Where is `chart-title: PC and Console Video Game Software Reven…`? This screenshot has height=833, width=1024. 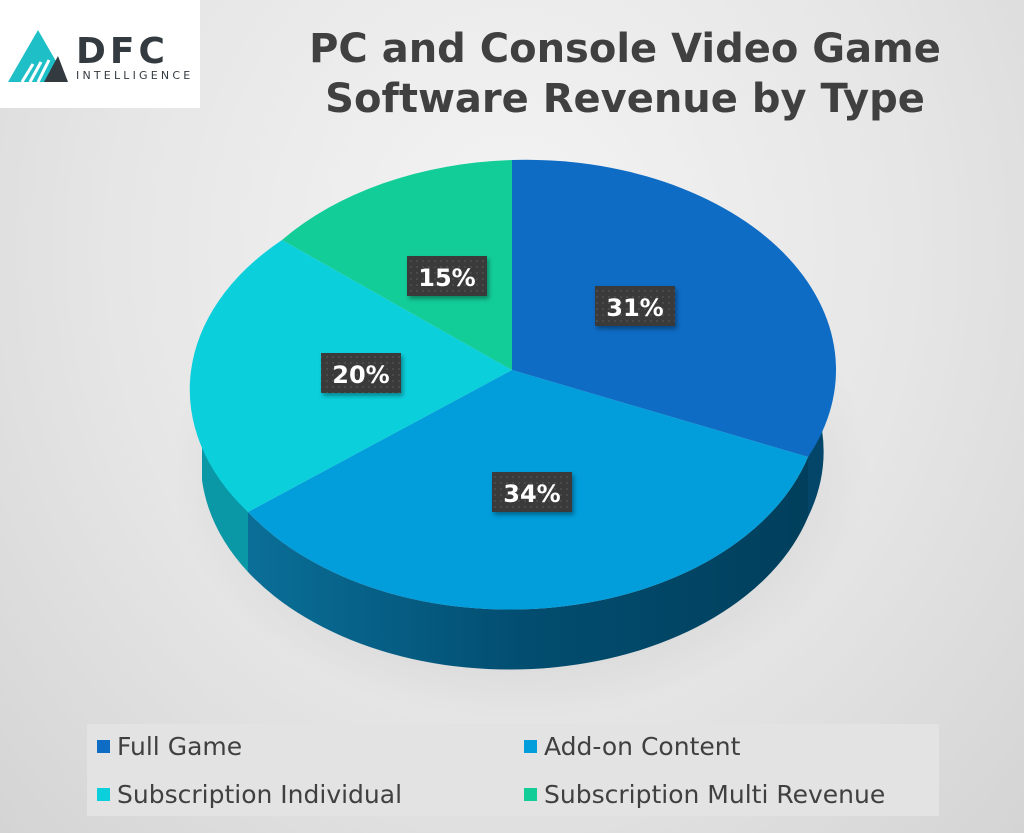
chart-title: PC and Console Video Game Software Reven… is located at coordinates (625, 74).